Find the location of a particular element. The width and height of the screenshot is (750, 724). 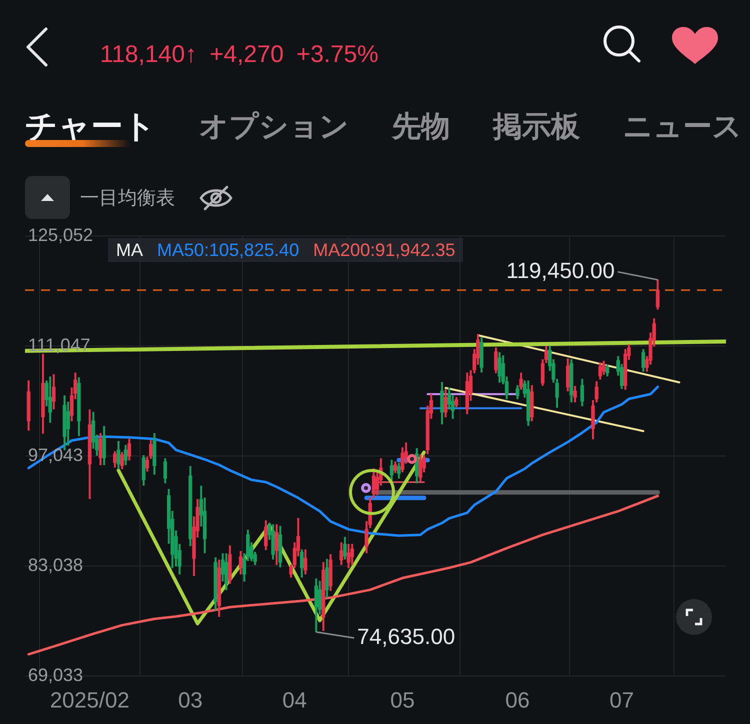

legend-title: MA is located at coordinates (129, 250).